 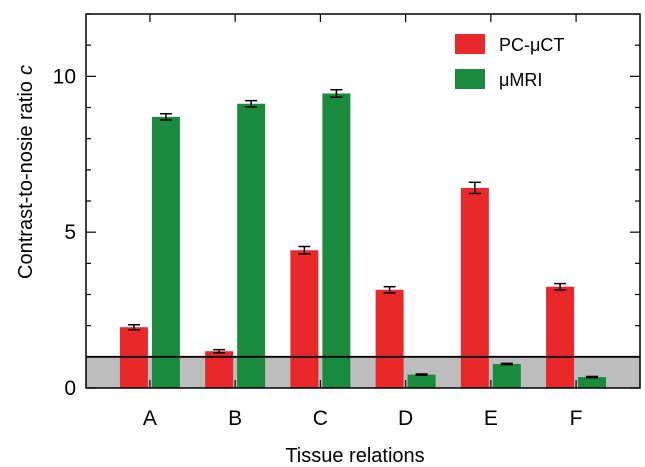 What do you see at coordinates (304, 319) in the screenshot?
I see `bar-pcct-C` at bounding box center [304, 319].